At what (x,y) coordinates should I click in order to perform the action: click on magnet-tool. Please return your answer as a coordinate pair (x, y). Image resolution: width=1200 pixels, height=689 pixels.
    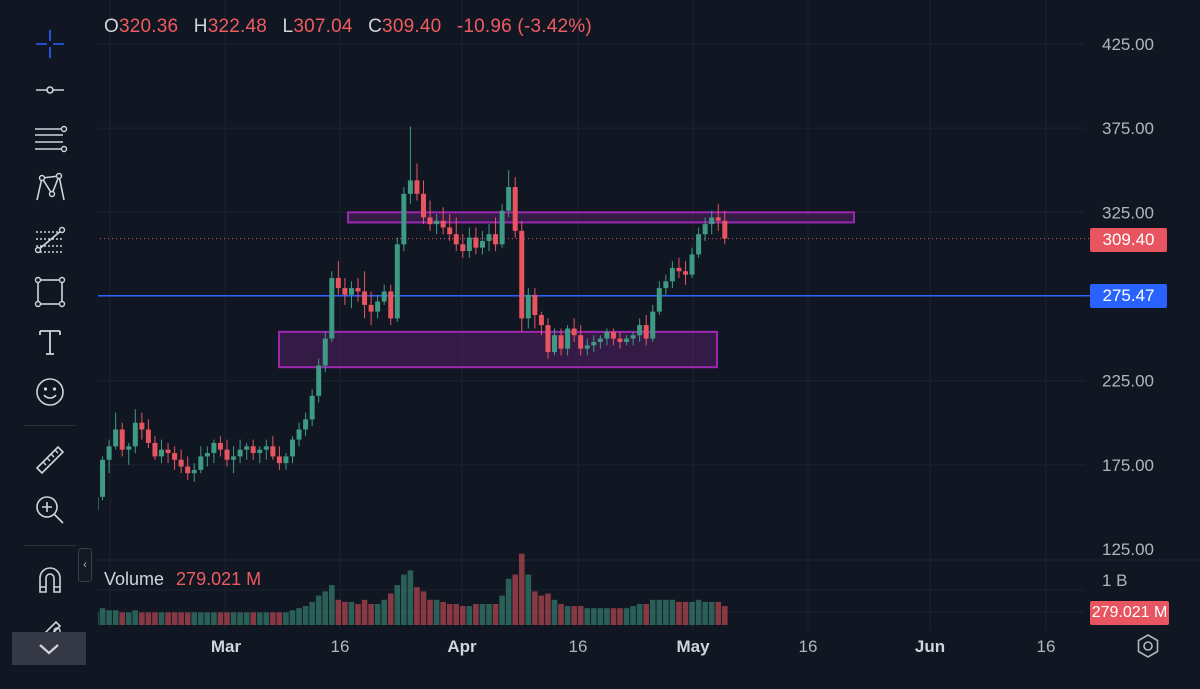
    Looking at the image, I should click on (50, 580).